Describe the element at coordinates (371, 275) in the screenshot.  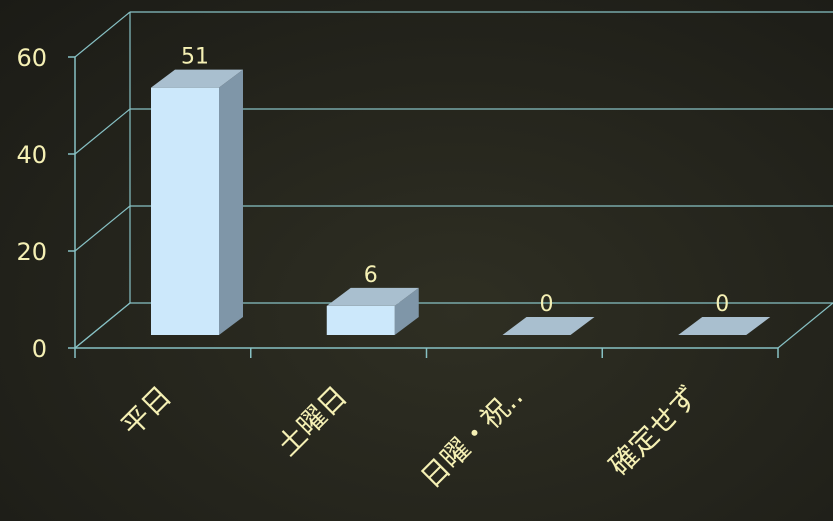
I see `data-label-1: 6` at that location.